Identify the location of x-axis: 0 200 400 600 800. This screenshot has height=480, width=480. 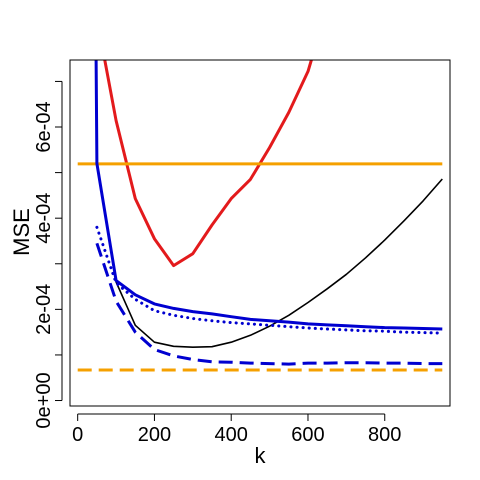
(236, 429).